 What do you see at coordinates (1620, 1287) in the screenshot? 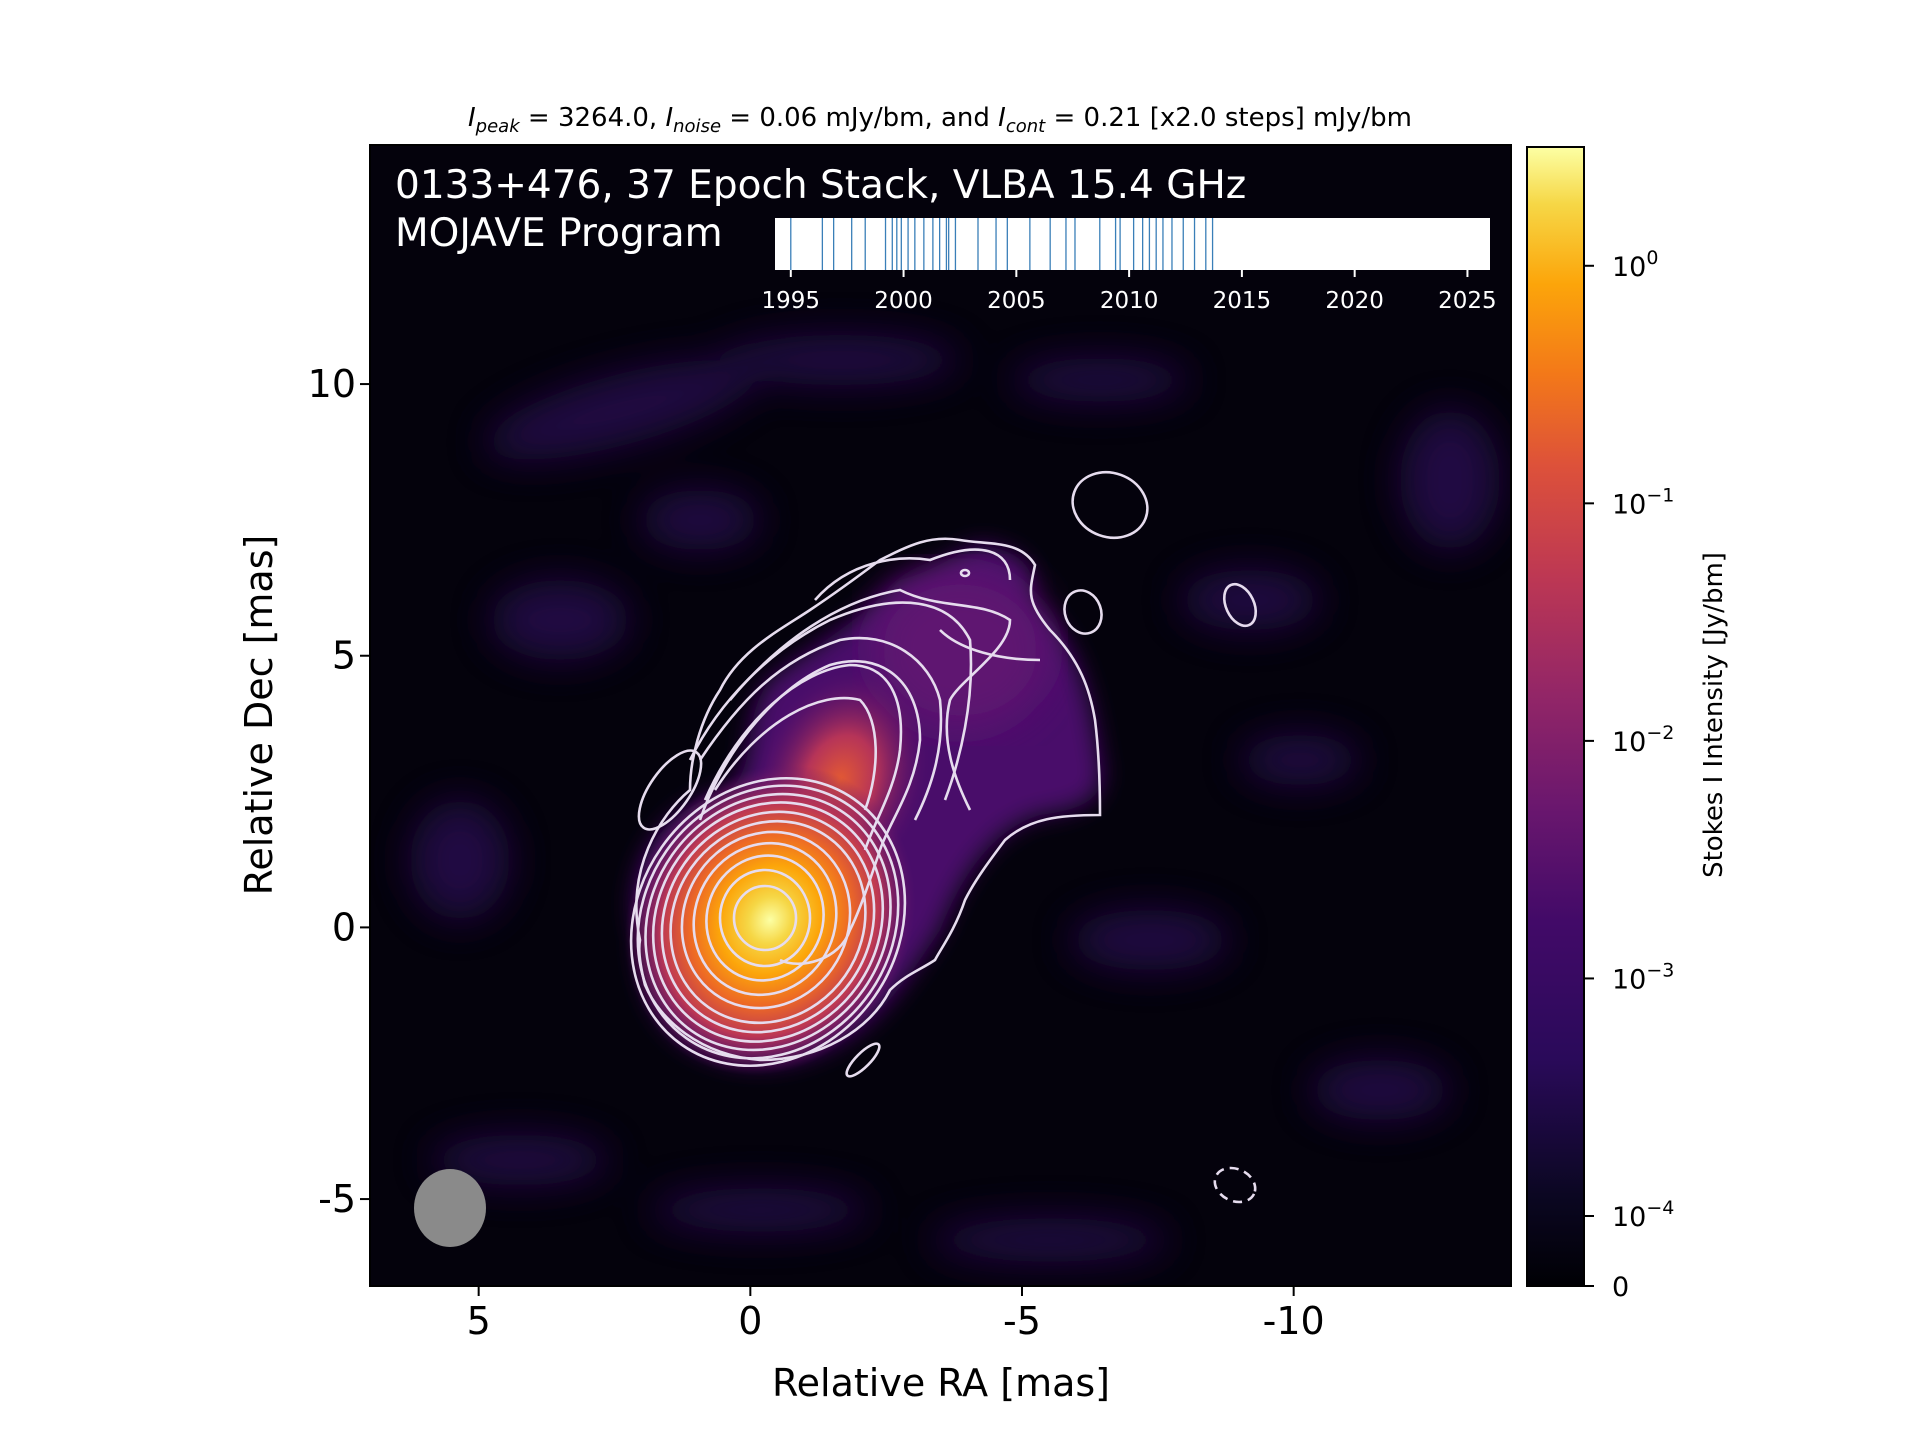
I see `colorbar-tick-label: 0` at bounding box center [1620, 1287].